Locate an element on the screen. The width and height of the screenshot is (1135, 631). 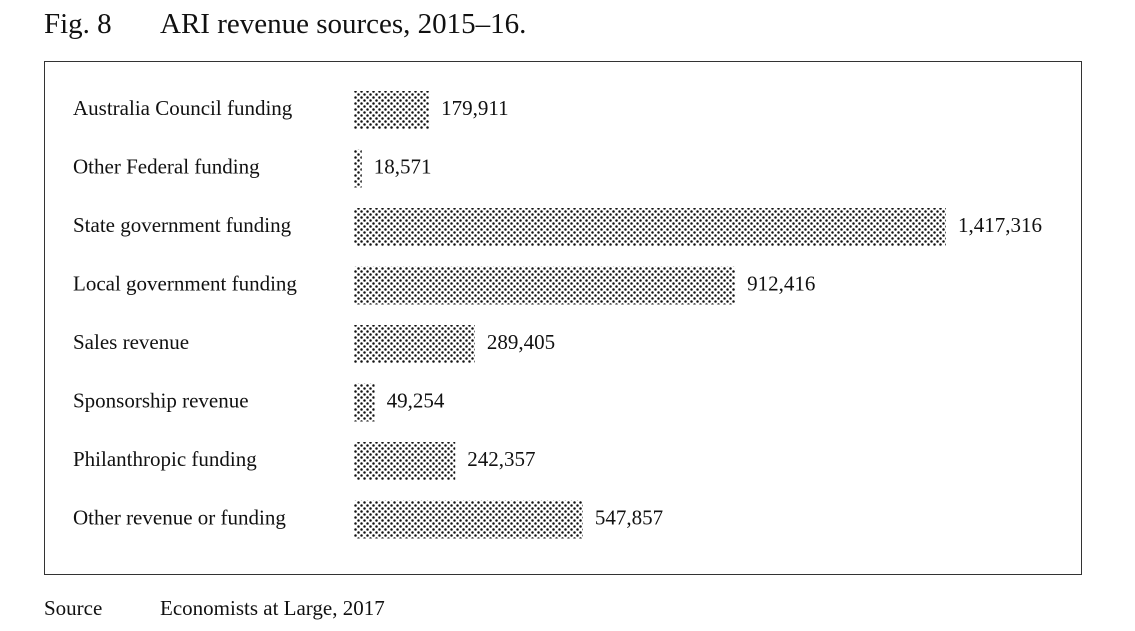
category-label: Sponsorship revenue is located at coordinates (161, 400).